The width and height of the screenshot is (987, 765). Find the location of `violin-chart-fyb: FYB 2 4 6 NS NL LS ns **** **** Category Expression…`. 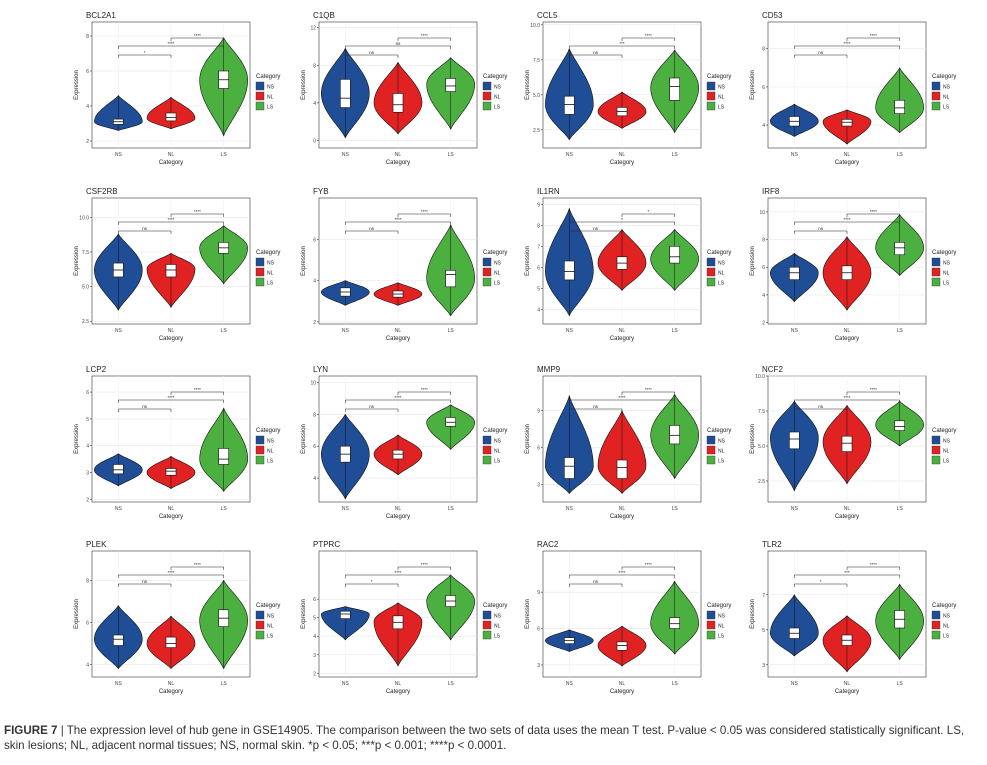

violin-chart-fyb: FYB 2 4 6 NS NL LS ns **** **** Category Expression… is located at coordinates (404, 264).